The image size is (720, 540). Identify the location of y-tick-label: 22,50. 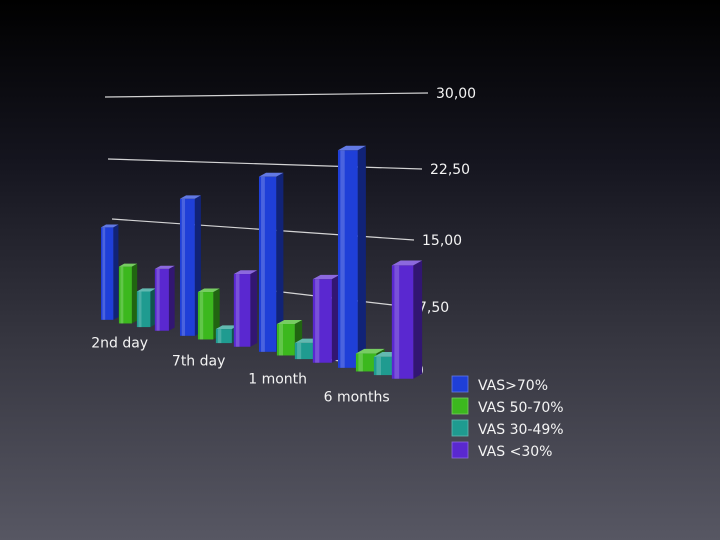
(450, 170).